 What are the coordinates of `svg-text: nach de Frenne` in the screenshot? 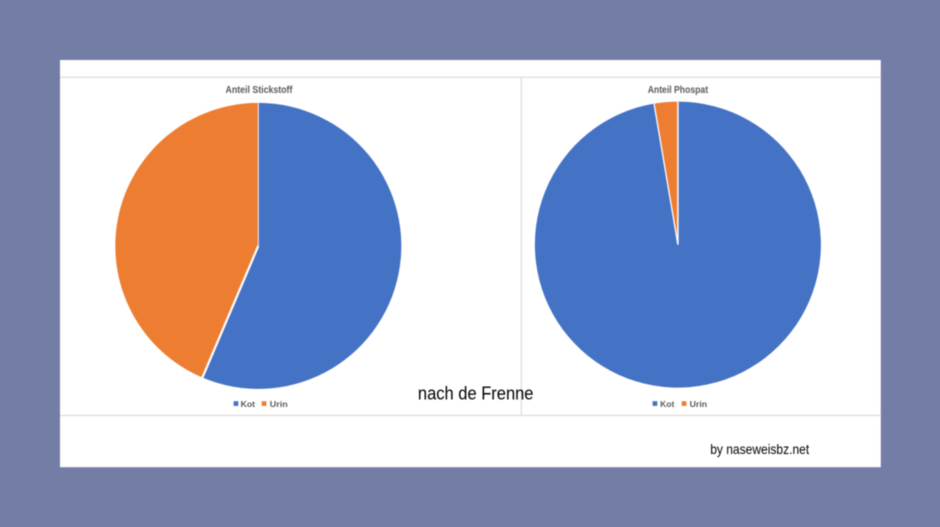 It's located at (476, 392).